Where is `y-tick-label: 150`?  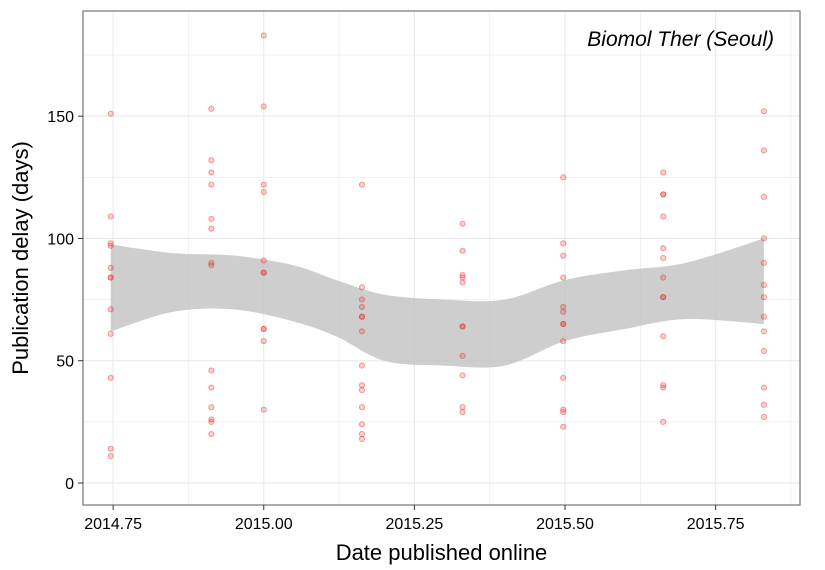
y-tick-label: 150 is located at coordinates (60, 117).